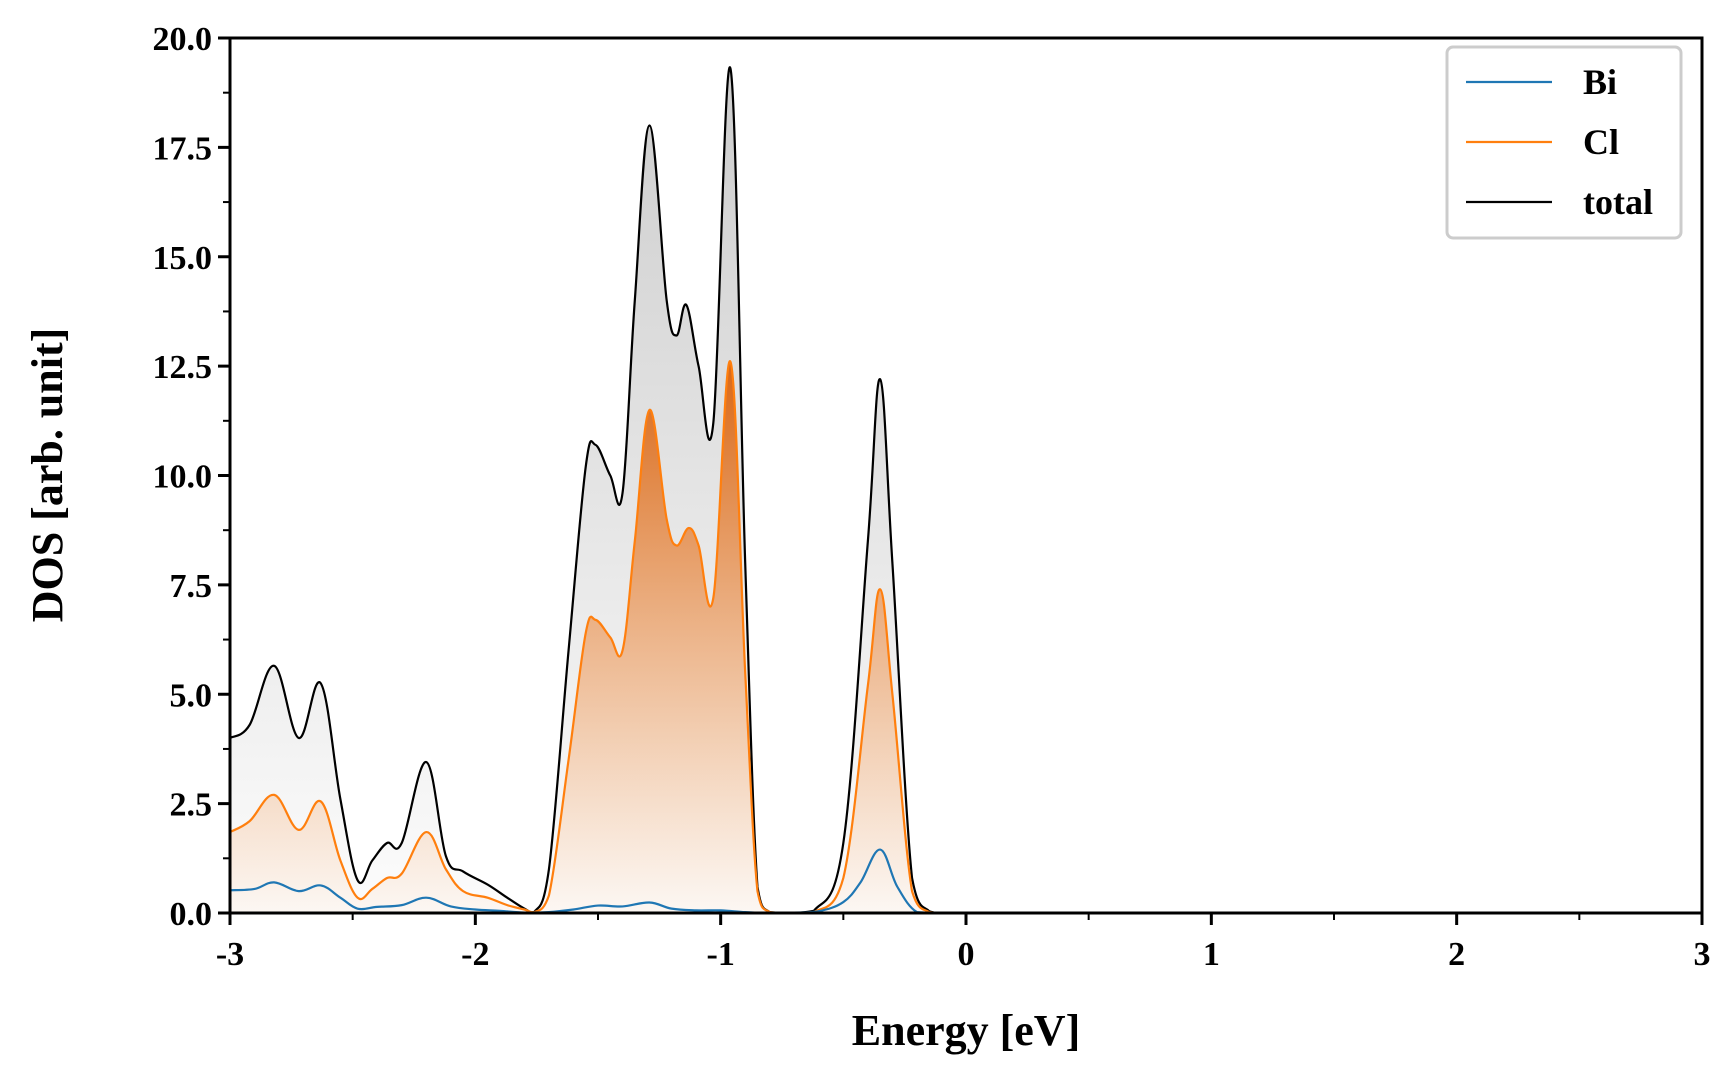  What do you see at coordinates (1601, 142) in the screenshot?
I see `legend-label-cl: Cl` at bounding box center [1601, 142].